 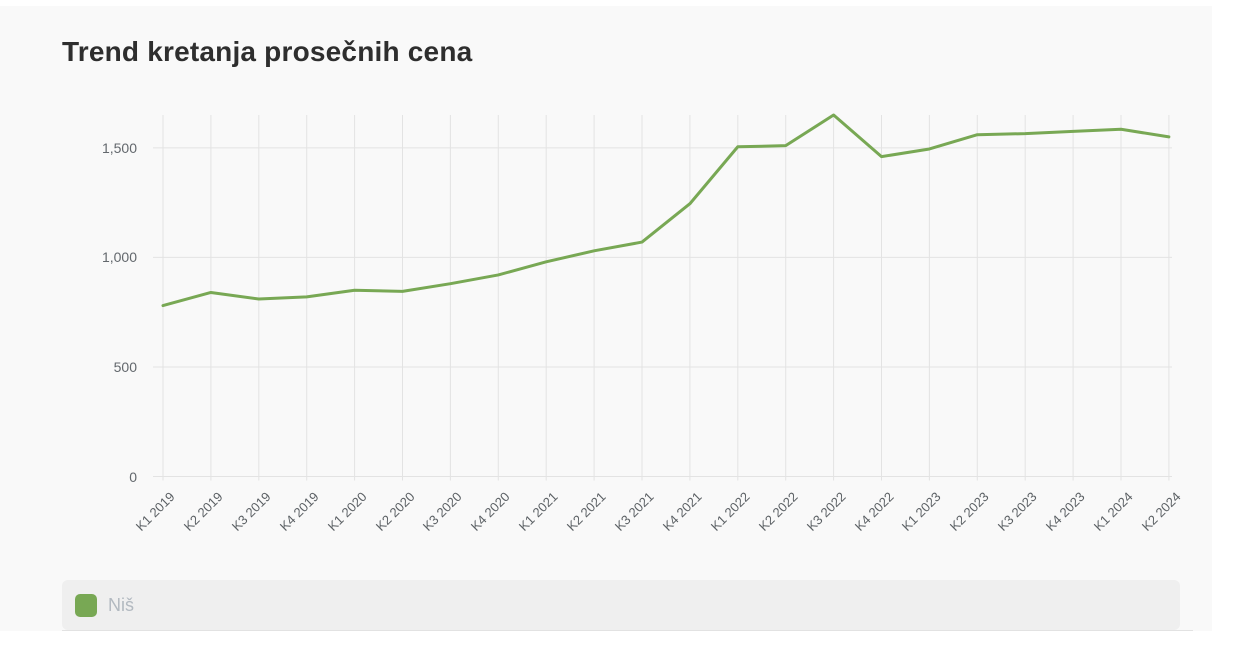 I want to click on legend-item-nis: Niš, so click(x=621, y=605).